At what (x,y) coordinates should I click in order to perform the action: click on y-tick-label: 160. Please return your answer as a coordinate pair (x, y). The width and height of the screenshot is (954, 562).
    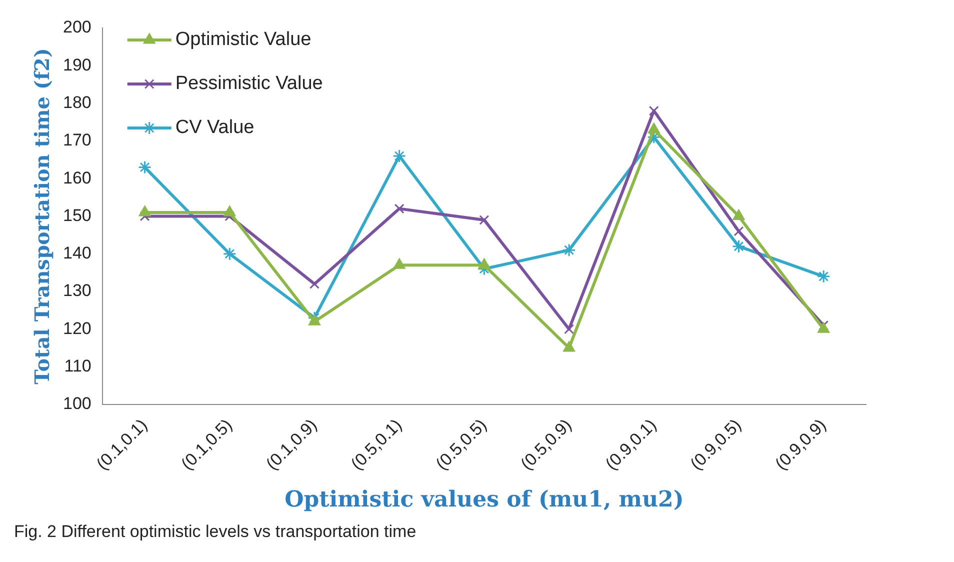
    Looking at the image, I should click on (77, 178).